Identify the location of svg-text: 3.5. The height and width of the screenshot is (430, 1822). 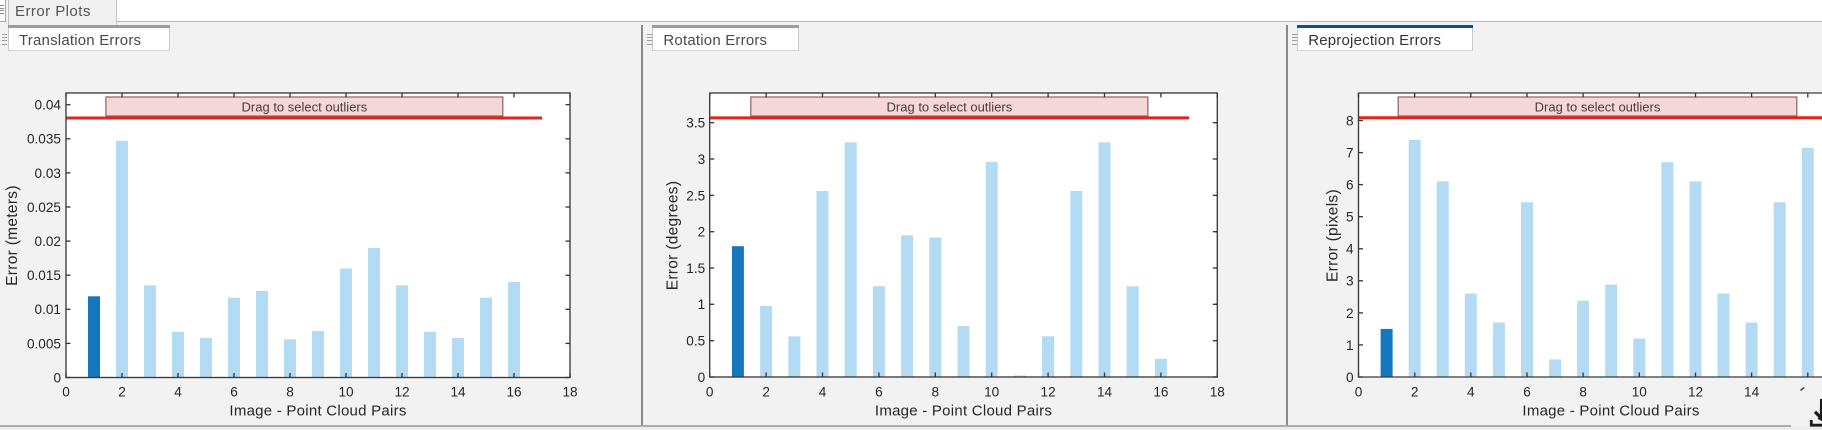
(695, 123).